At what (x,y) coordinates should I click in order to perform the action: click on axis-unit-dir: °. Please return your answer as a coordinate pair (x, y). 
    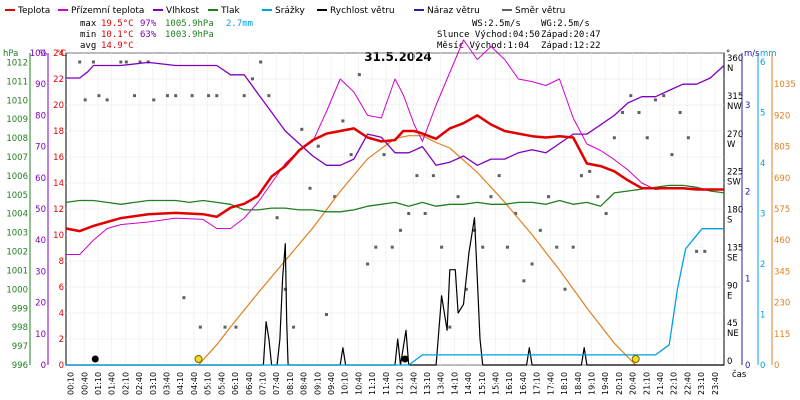
    Looking at the image, I should click on (728, 54).